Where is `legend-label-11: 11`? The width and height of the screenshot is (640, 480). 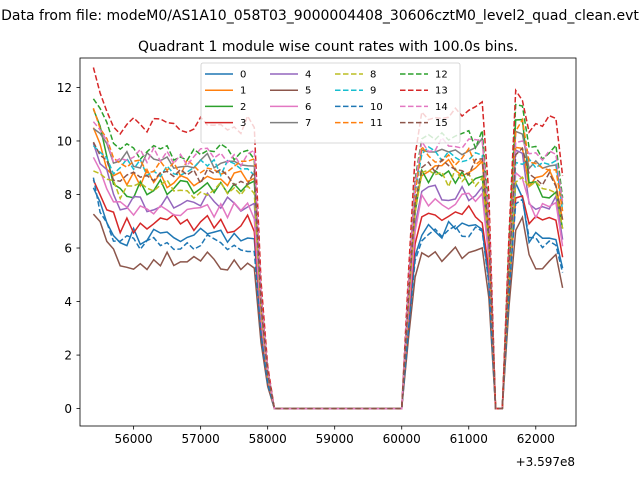 legend-label-11: 11 is located at coordinates (376, 123).